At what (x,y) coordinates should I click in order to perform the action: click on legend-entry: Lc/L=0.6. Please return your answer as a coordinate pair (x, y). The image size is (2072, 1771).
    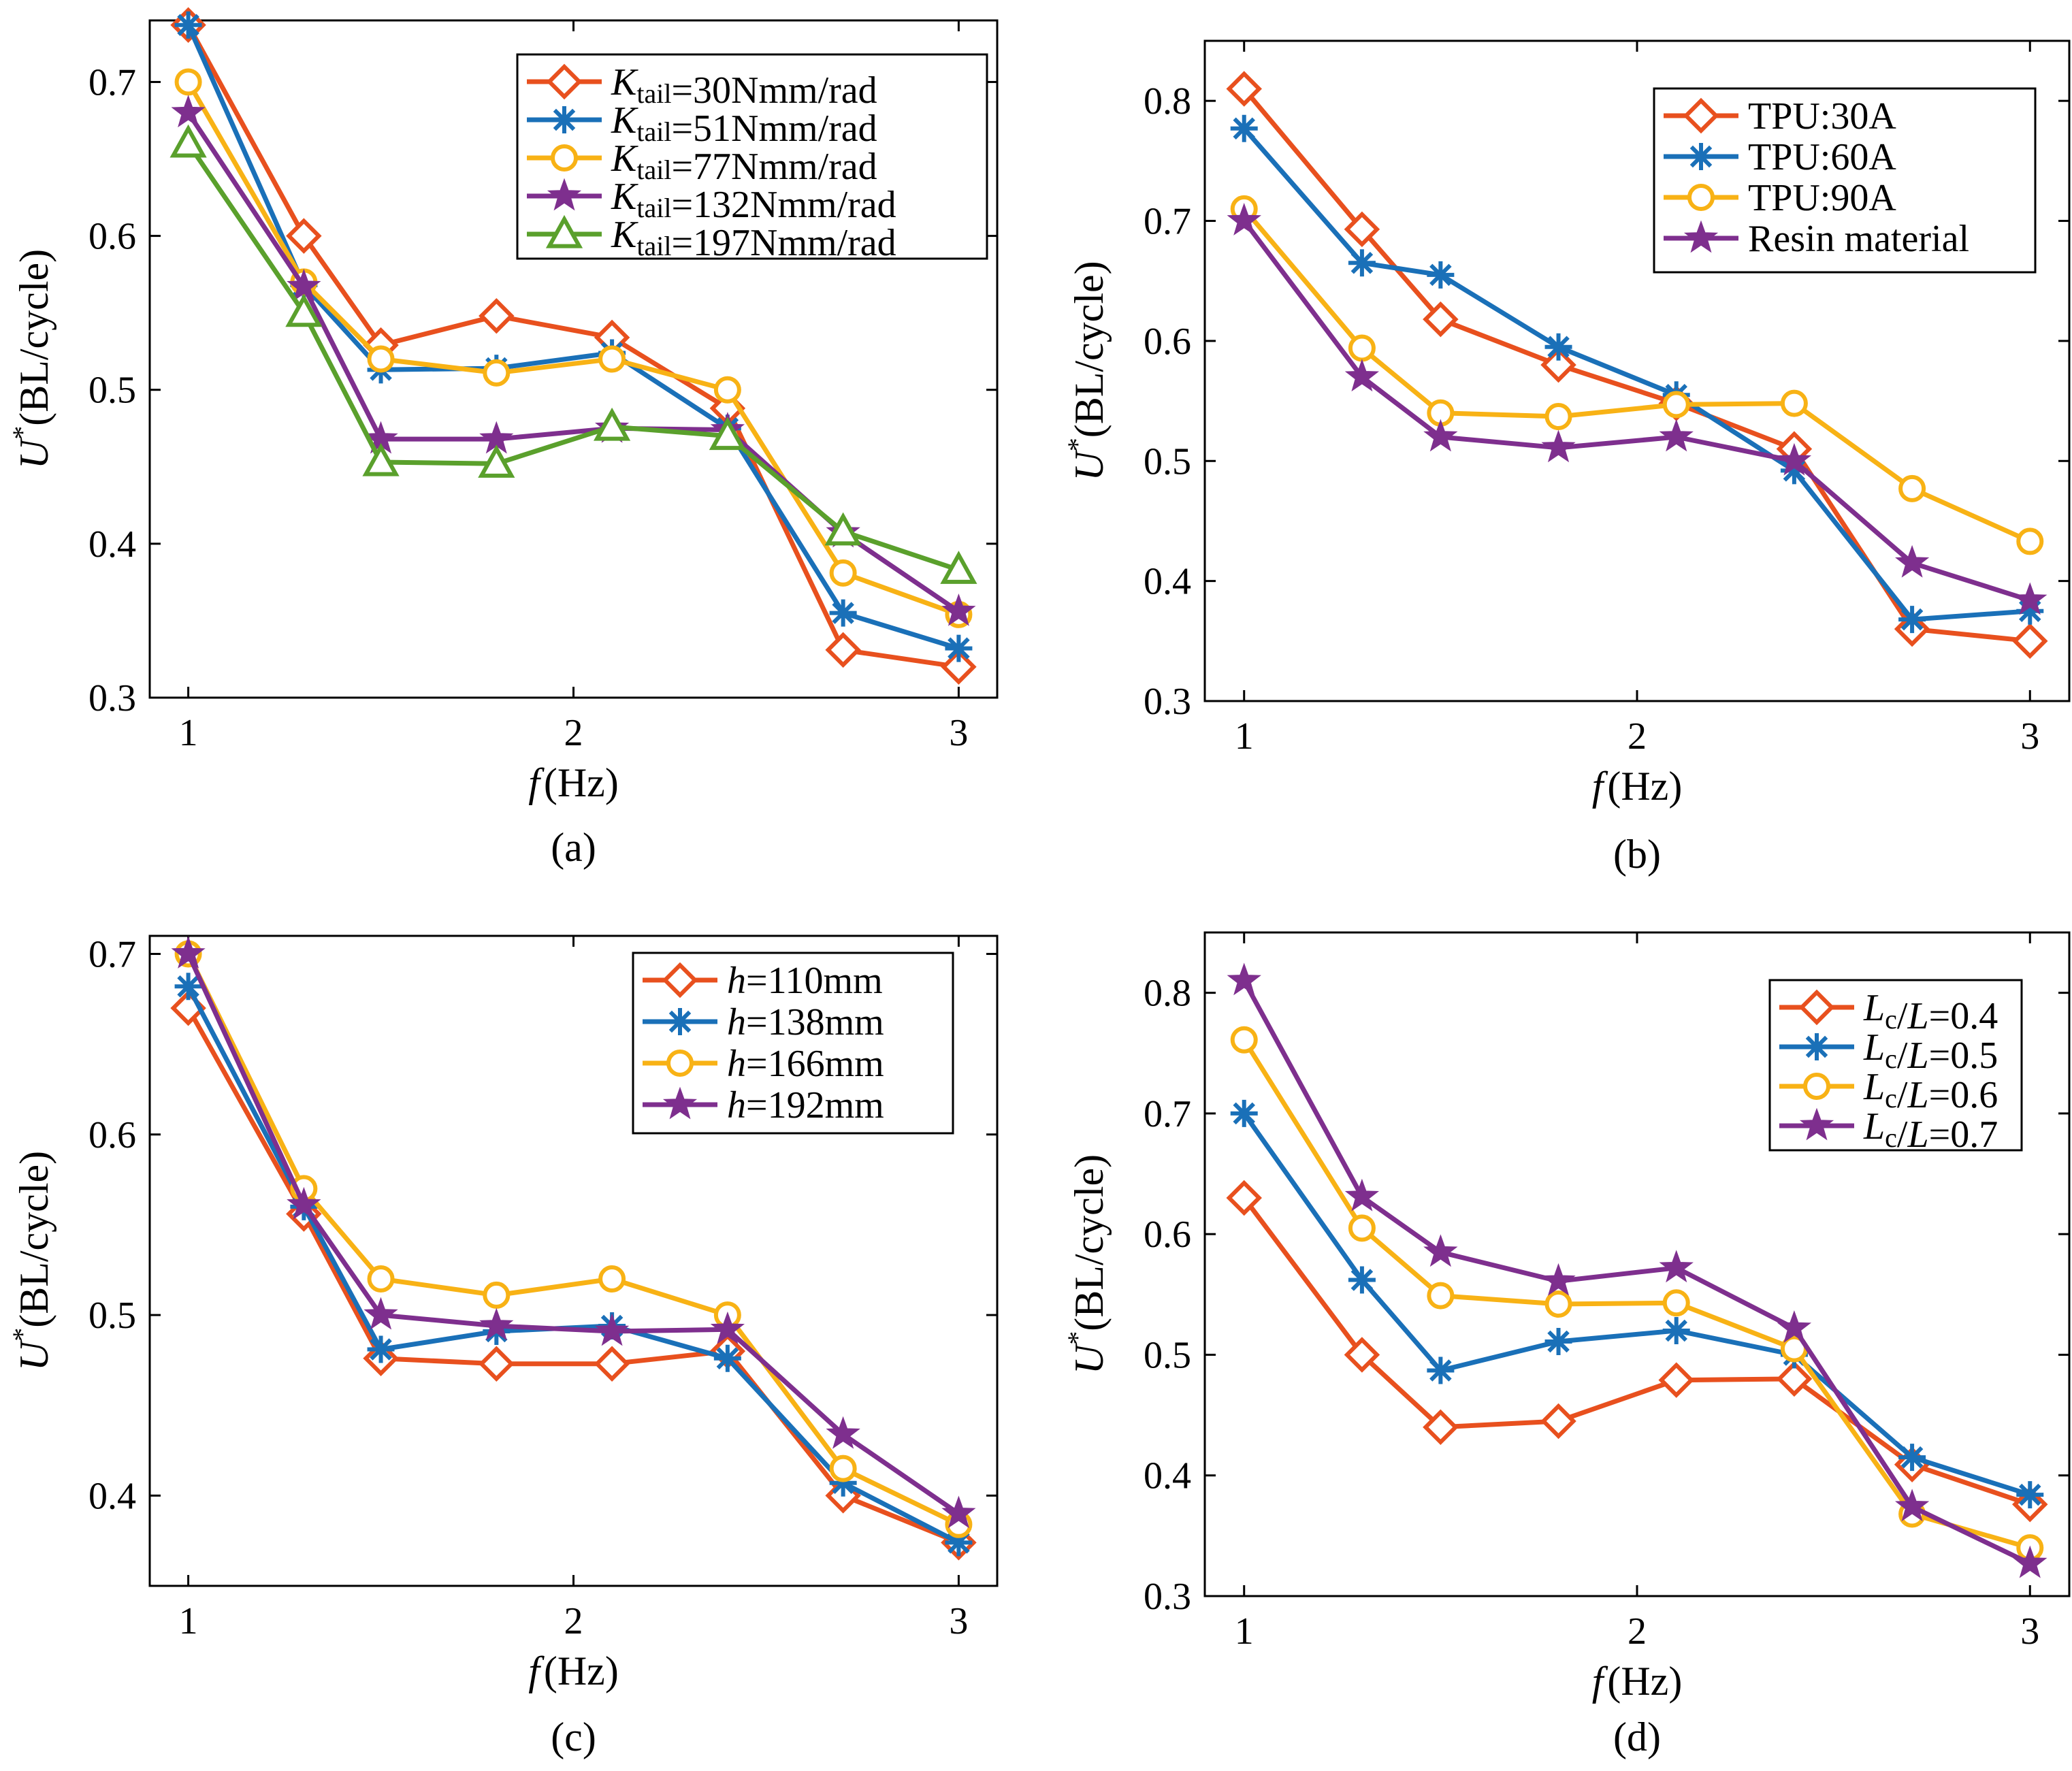
    Looking at the image, I should click on (1930, 1091).